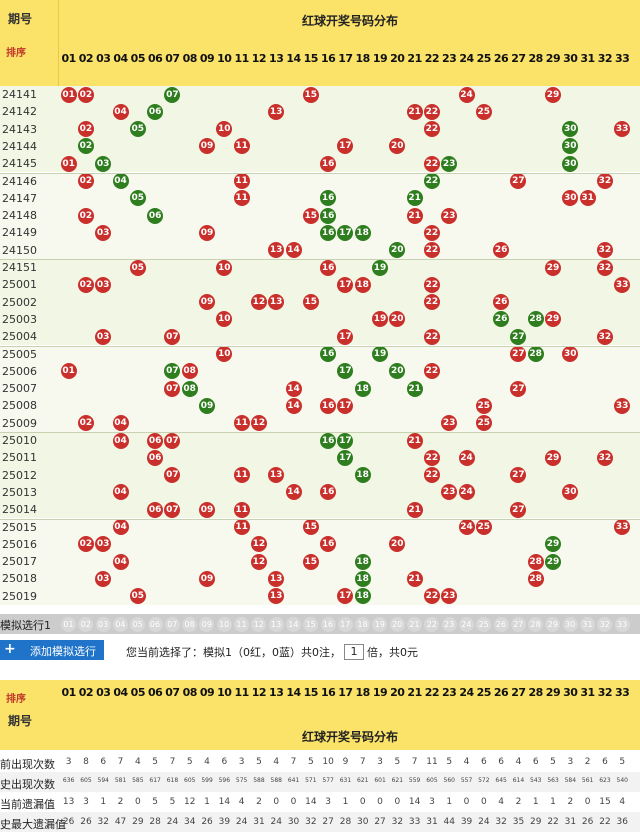  What do you see at coordinates (16, 699) in the screenshot?
I see `footer-sort-button: 排序` at bounding box center [16, 699].